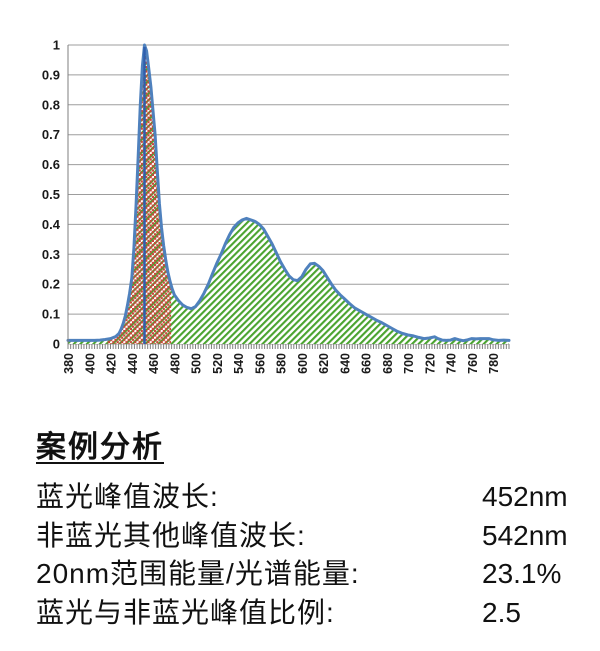  Describe the element at coordinates (522, 573) in the screenshot. I see `analysis-row-value: 23.1%` at that location.